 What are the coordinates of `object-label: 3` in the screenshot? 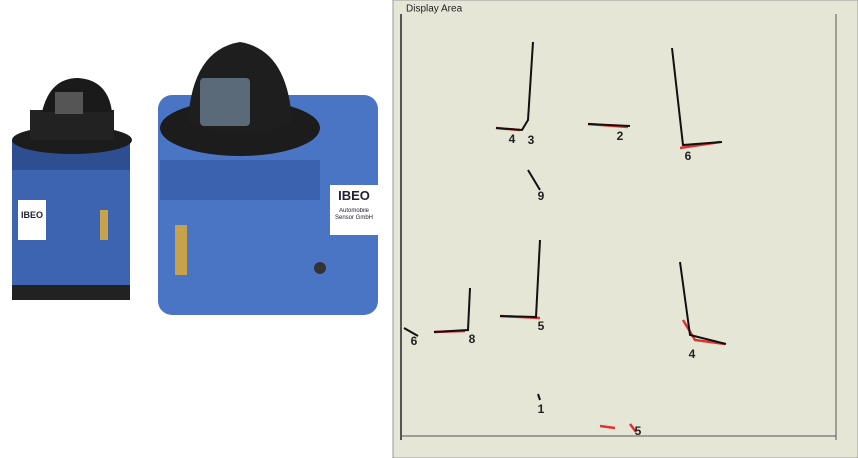 It's located at (531, 140).